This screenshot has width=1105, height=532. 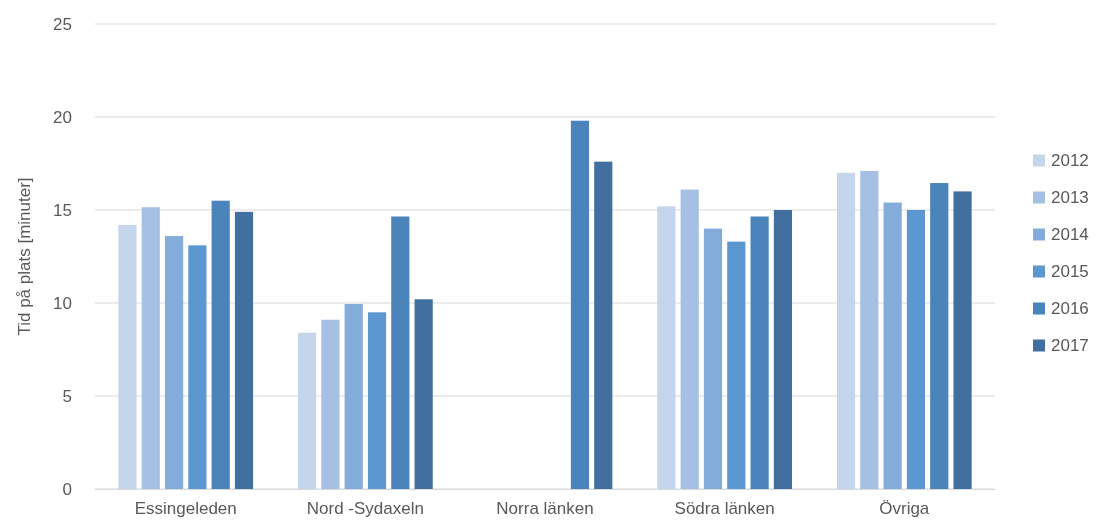 What do you see at coordinates (1070, 198) in the screenshot?
I see `legend-label: 2013` at bounding box center [1070, 198].